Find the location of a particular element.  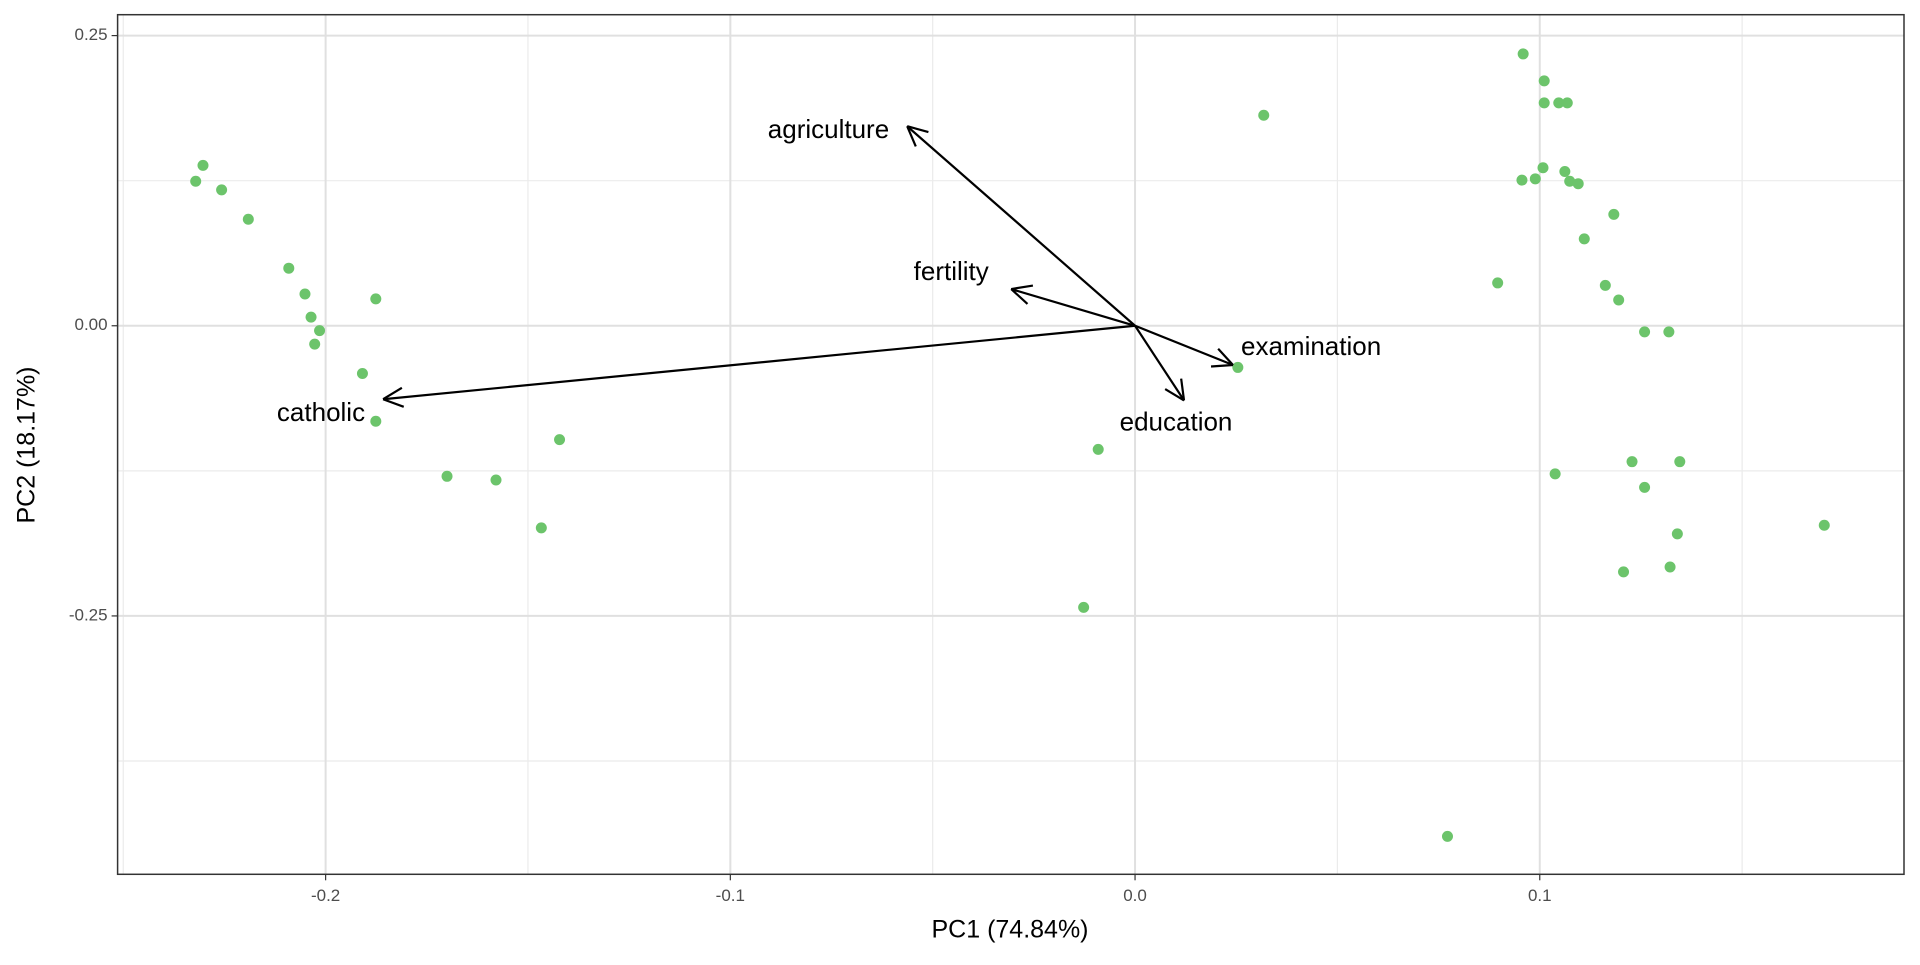

arrow-label: catholic is located at coordinates (321, 412).